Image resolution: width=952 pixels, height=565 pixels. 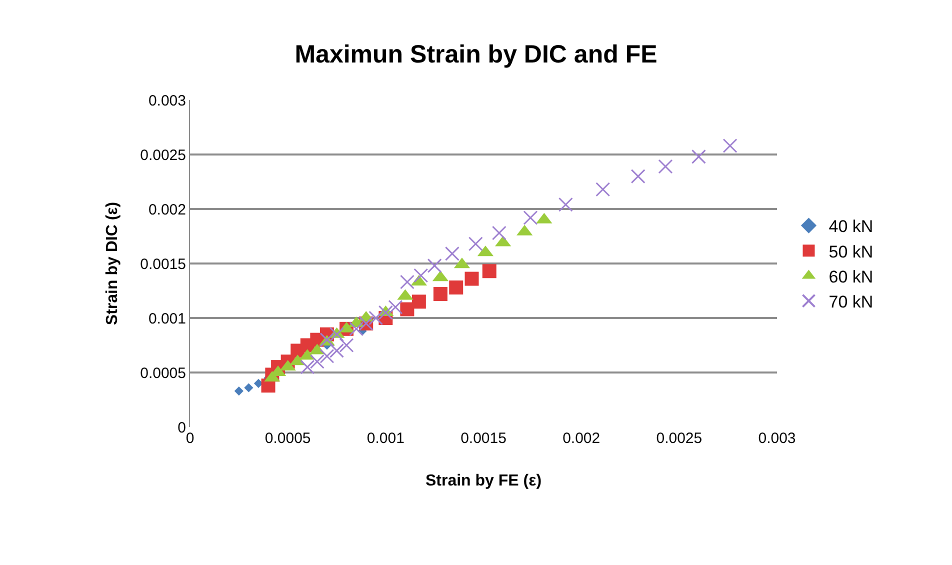 What do you see at coordinates (163, 264) in the screenshot?
I see `y-tick-label: 0.0015` at bounding box center [163, 264].